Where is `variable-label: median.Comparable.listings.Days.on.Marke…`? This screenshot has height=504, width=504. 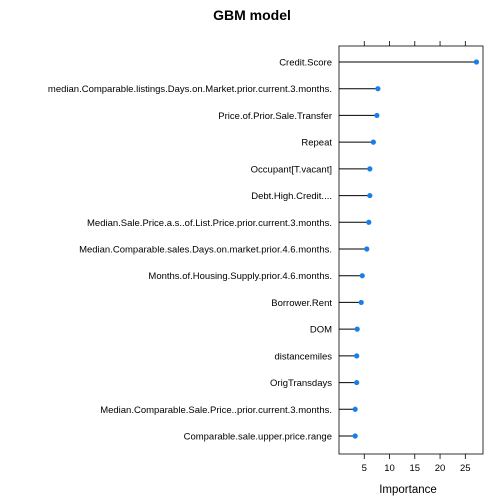
variable-label: median.Comparable.listings.Days.on.Marke… is located at coordinates (190, 89).